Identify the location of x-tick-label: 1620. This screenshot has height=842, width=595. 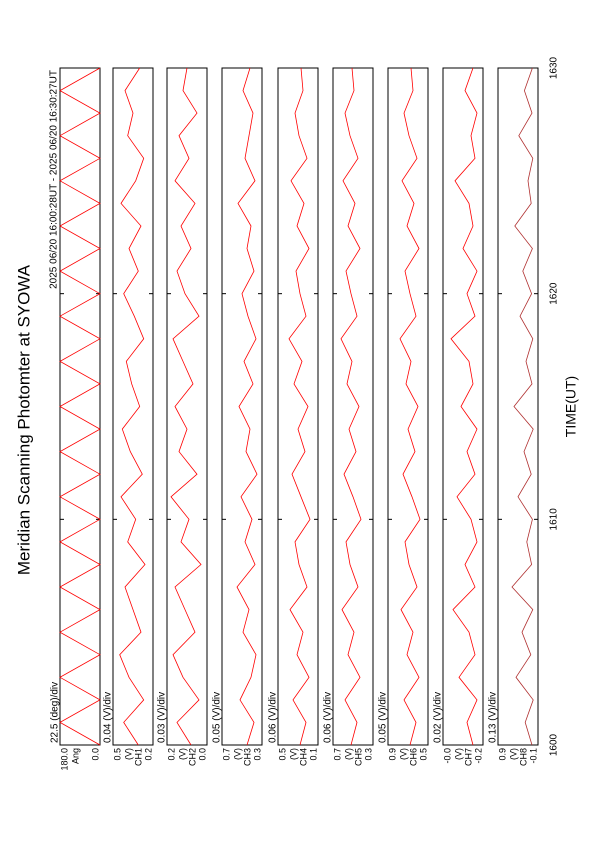
(554, 293).